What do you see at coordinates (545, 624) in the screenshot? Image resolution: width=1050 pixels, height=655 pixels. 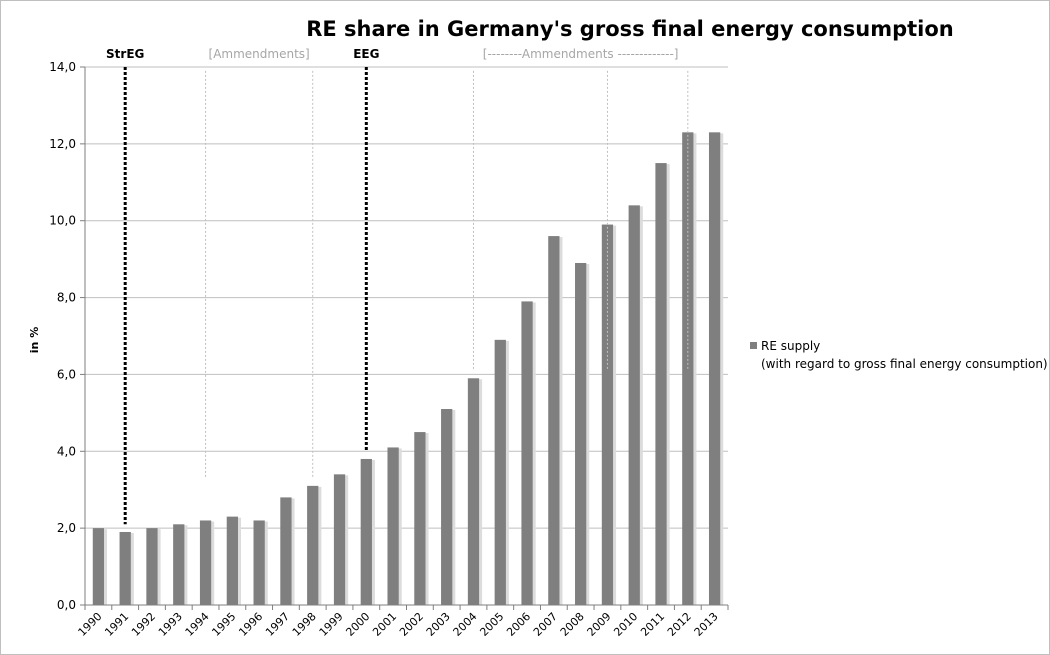 I see `x-tick-label: 2007` at bounding box center [545, 624].